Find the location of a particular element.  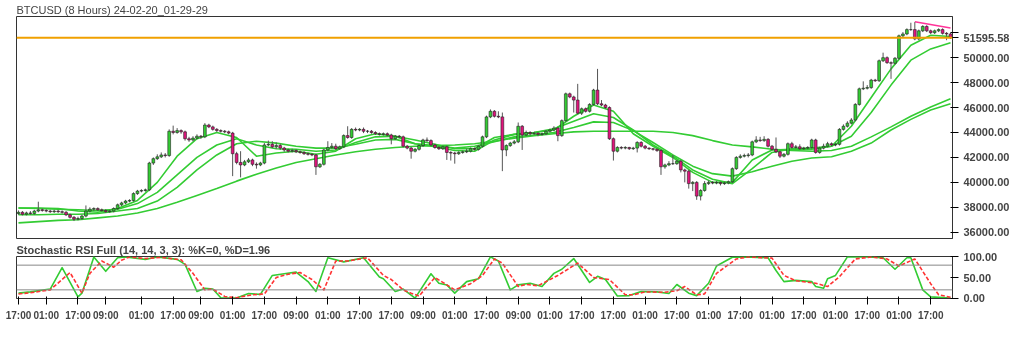

y-tick-label: 50.00 is located at coordinates (977, 277).